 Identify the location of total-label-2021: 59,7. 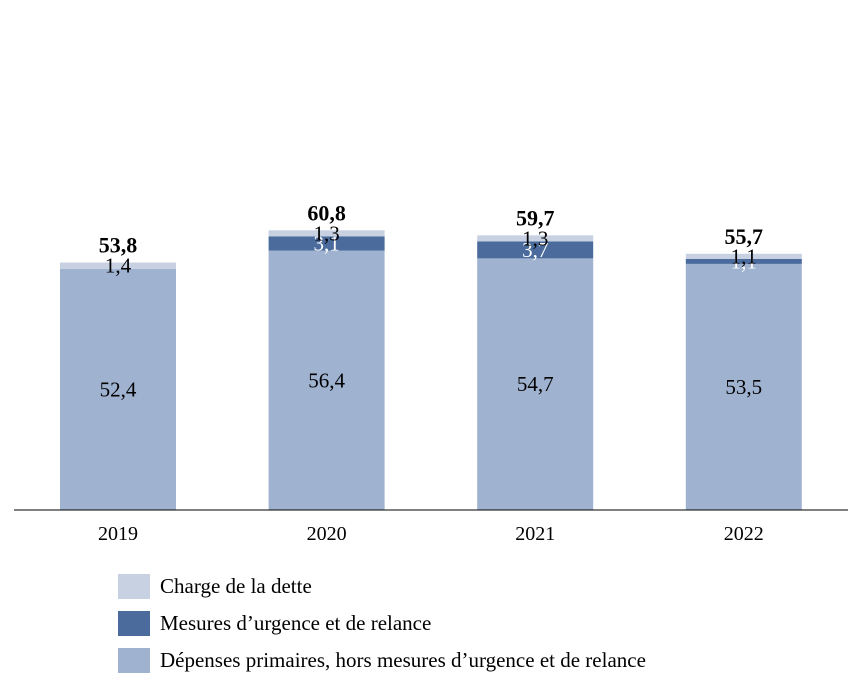
(535, 217).